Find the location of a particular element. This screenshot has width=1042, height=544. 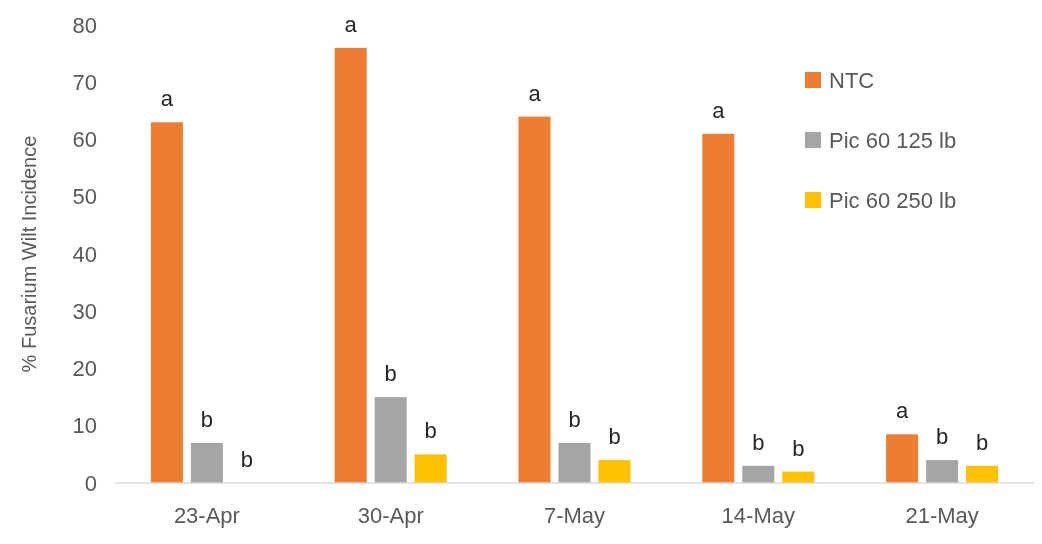

x-tick-label: 7-May is located at coordinates (574, 515).